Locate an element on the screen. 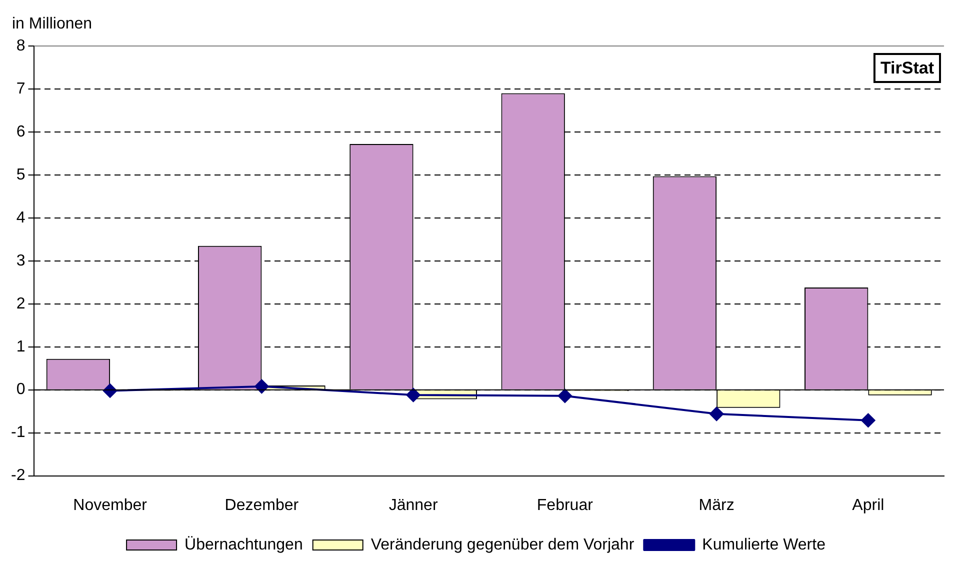 The height and width of the screenshot is (571, 962). y-tick-label: 6 is located at coordinates (21, 131).